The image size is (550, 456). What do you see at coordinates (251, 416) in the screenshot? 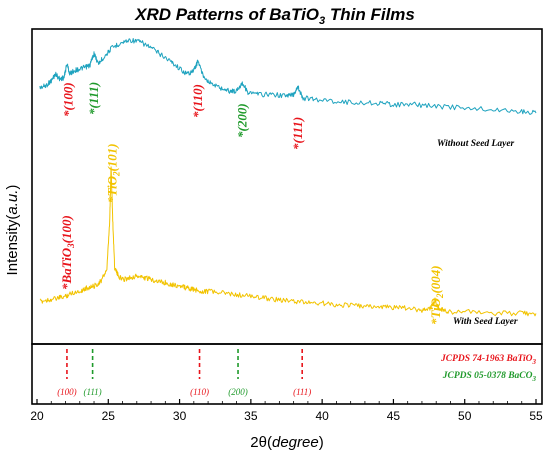
I see `x-tick-label: 35` at bounding box center [251, 416].